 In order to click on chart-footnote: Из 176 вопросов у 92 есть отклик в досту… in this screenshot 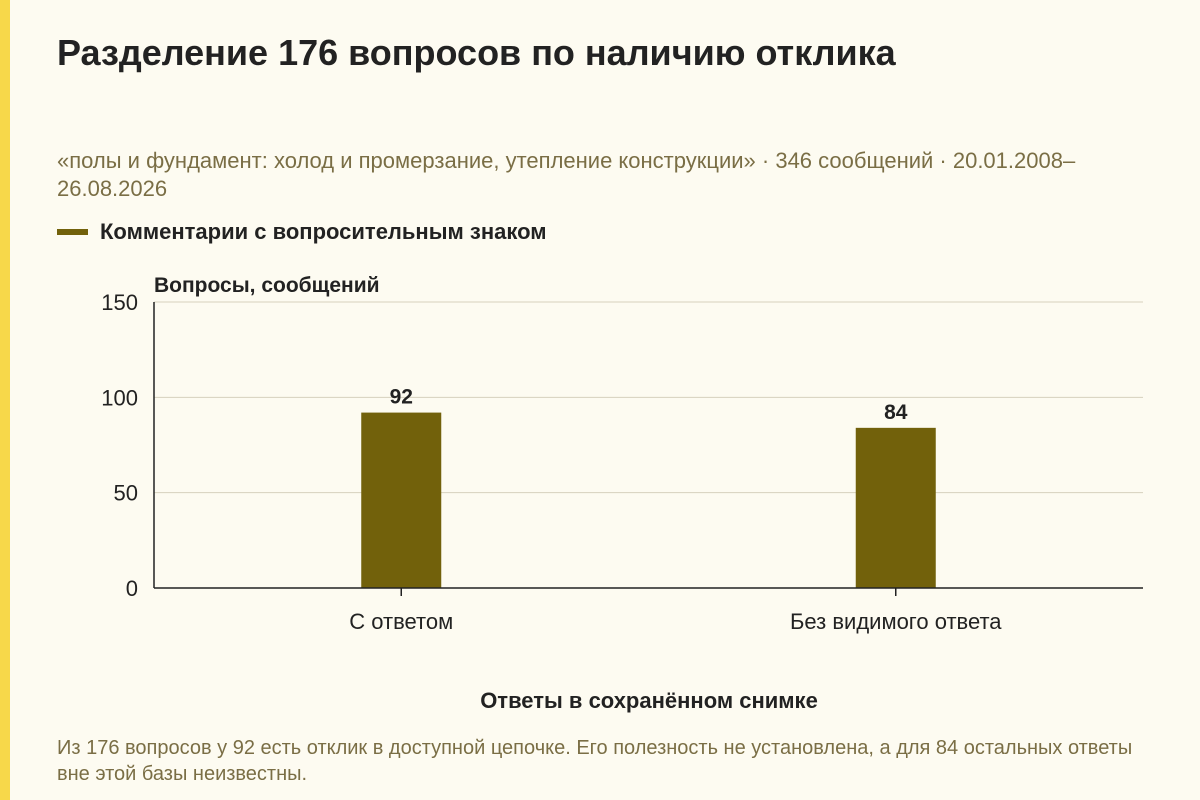, I will do `click(595, 761)`.